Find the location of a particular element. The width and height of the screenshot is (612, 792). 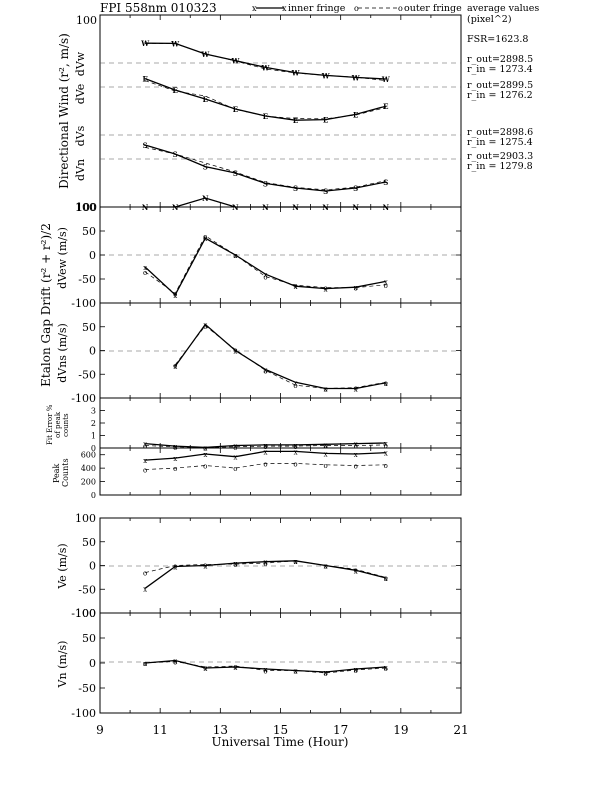

peak-counts-ytick-label: 200 is located at coordinates (88, 482).